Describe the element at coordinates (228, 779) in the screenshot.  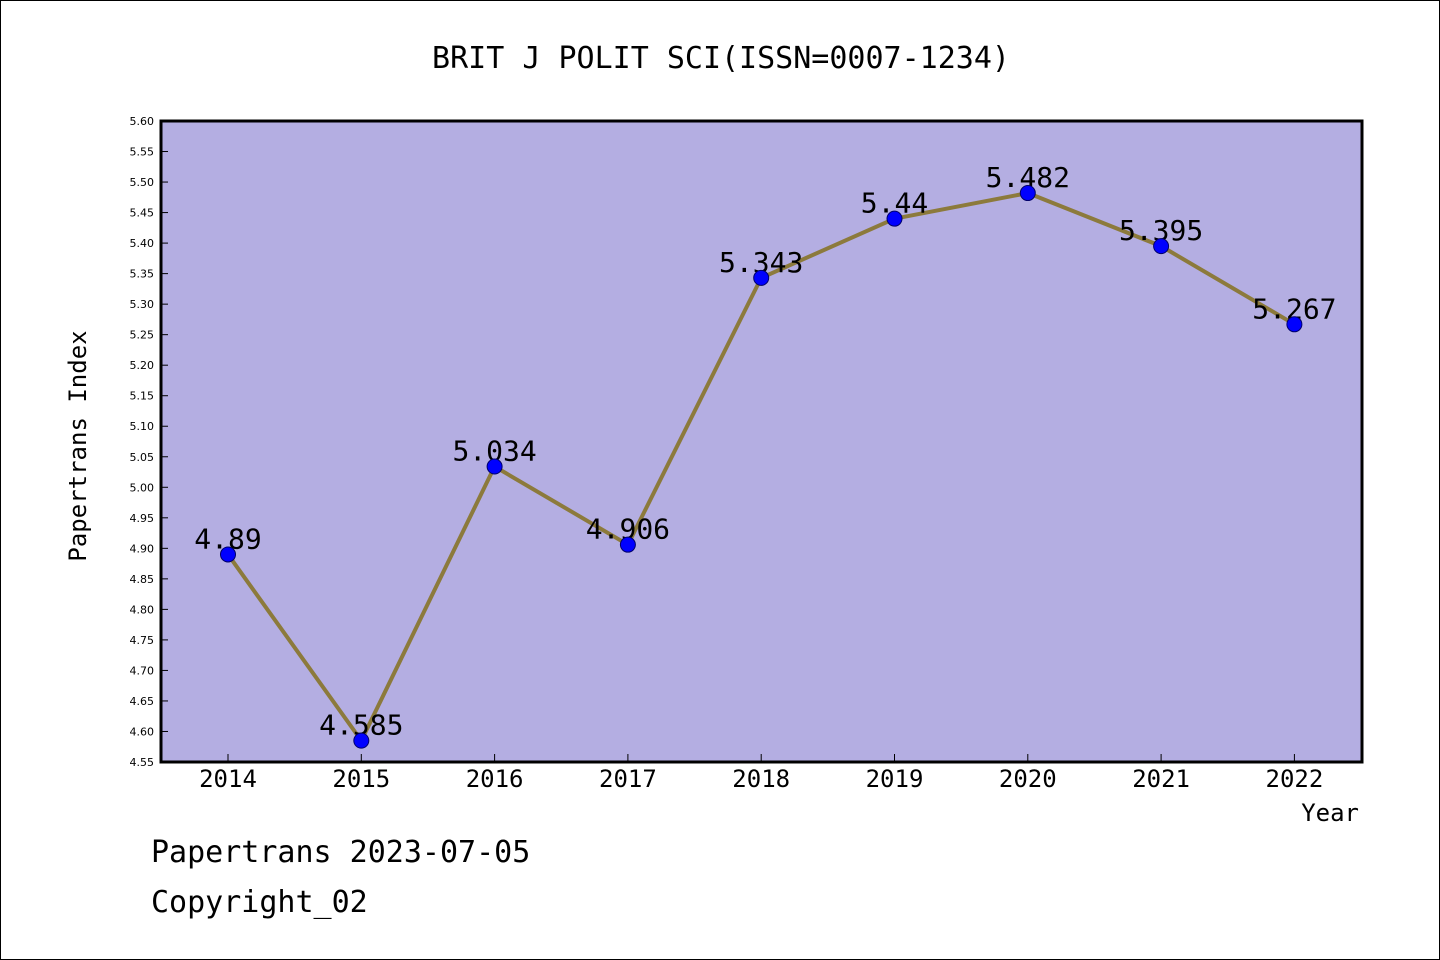
I see `x-tick-label: 2014` at that location.